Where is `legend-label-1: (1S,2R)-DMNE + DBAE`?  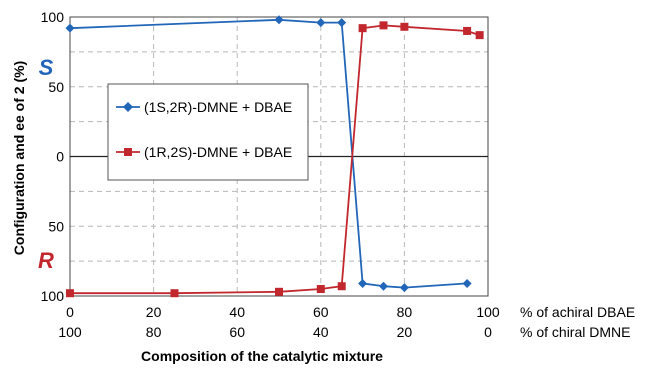 legend-label-1: (1S,2R)-DMNE + DBAE is located at coordinates (218, 107).